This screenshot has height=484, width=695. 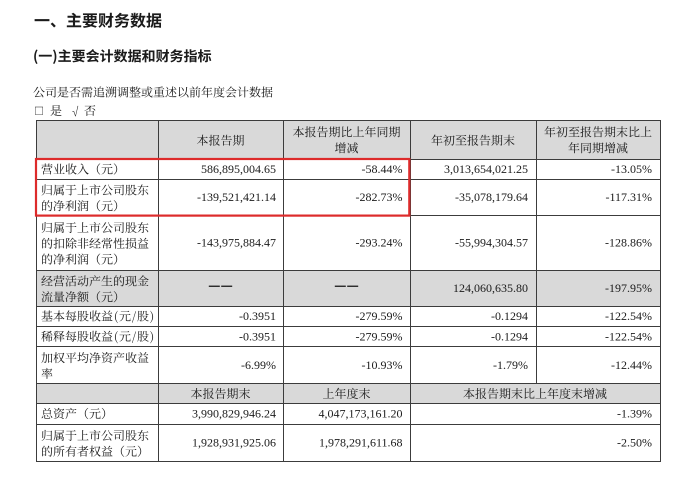 I want to click on svg-text: -143,975,884.47, so click(x=236, y=243).